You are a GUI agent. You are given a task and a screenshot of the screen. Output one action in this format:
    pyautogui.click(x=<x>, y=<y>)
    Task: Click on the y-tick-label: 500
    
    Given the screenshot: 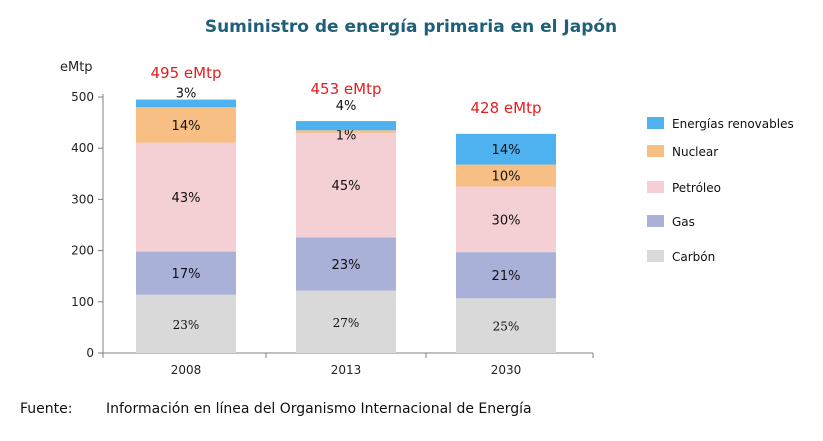 What is the action you would take?
    pyautogui.click(x=82, y=97)
    